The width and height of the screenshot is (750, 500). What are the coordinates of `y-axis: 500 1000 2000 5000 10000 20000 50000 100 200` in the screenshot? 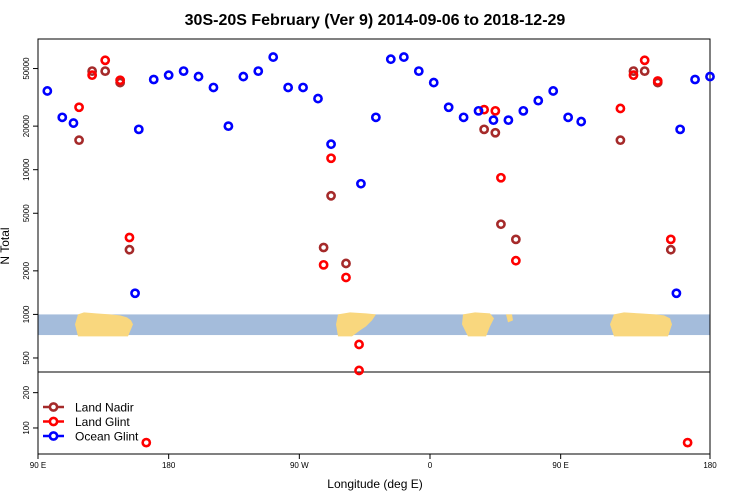 It's located at (30, 246).